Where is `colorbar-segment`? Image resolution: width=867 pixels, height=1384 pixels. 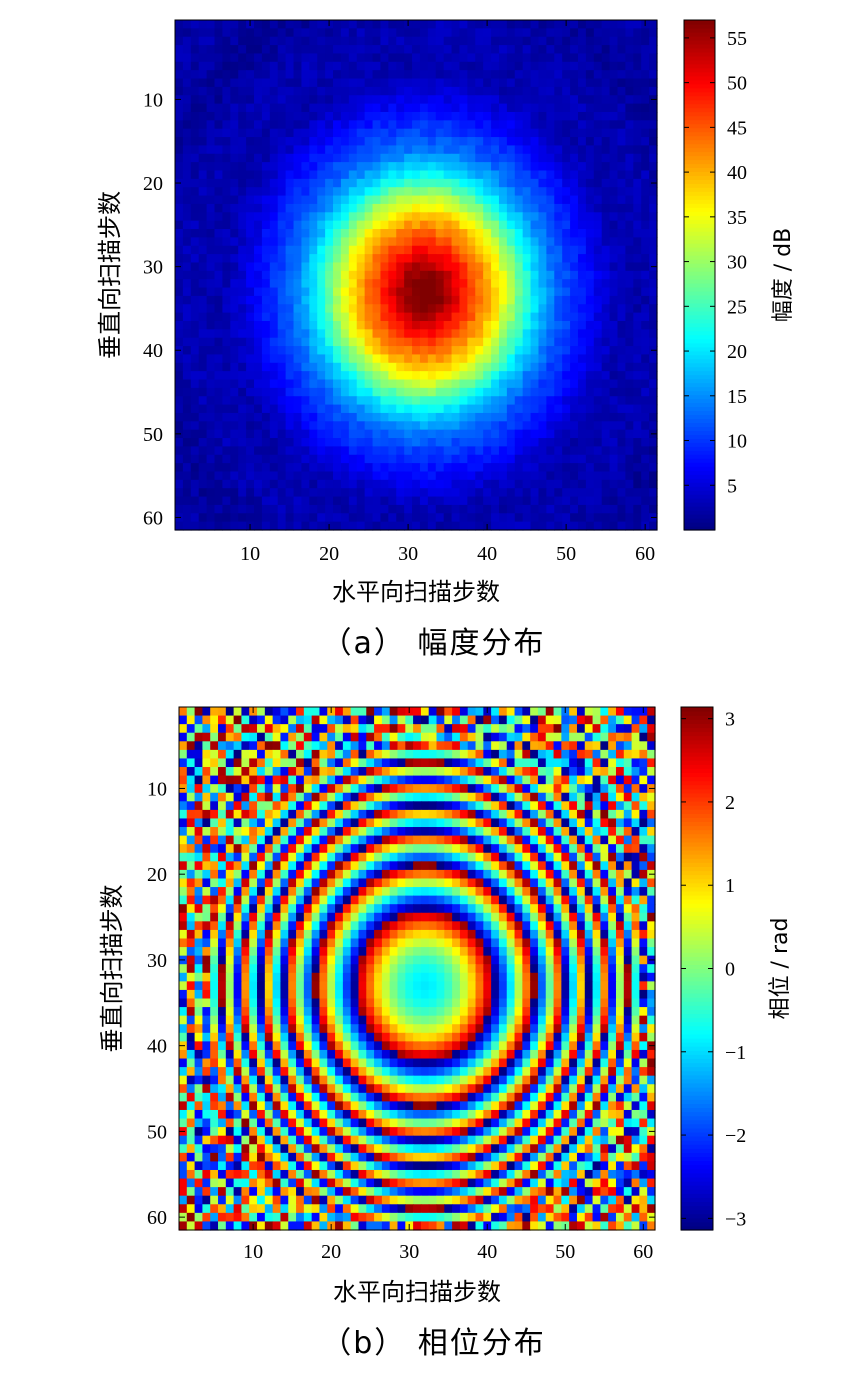
colorbar-segment is located at coordinates (699, 349).